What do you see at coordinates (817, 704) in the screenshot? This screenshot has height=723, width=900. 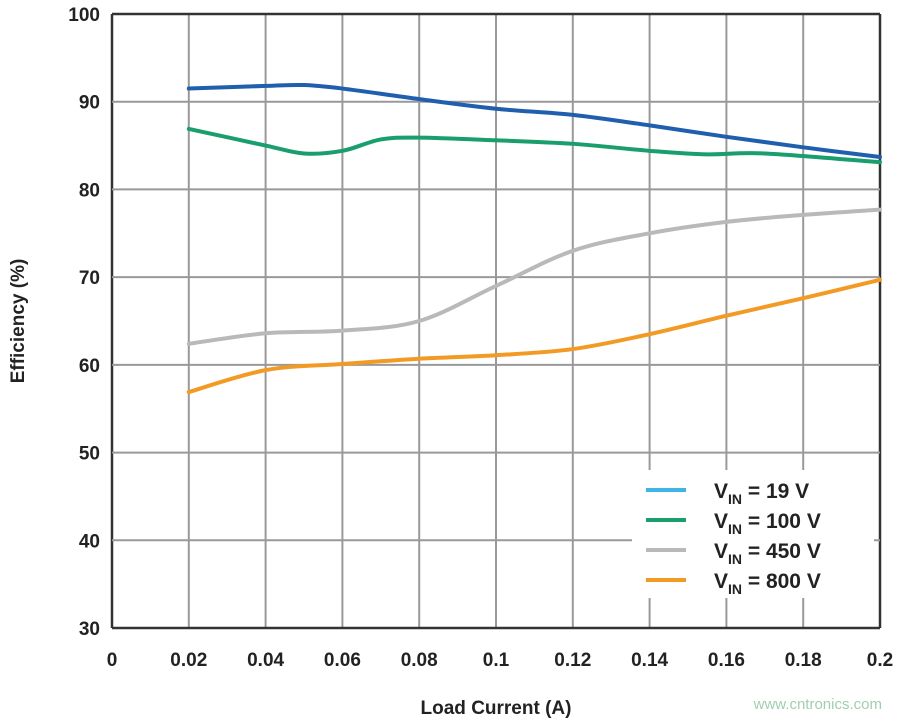 I see `watermark: www.cntronics.com` at bounding box center [817, 704].